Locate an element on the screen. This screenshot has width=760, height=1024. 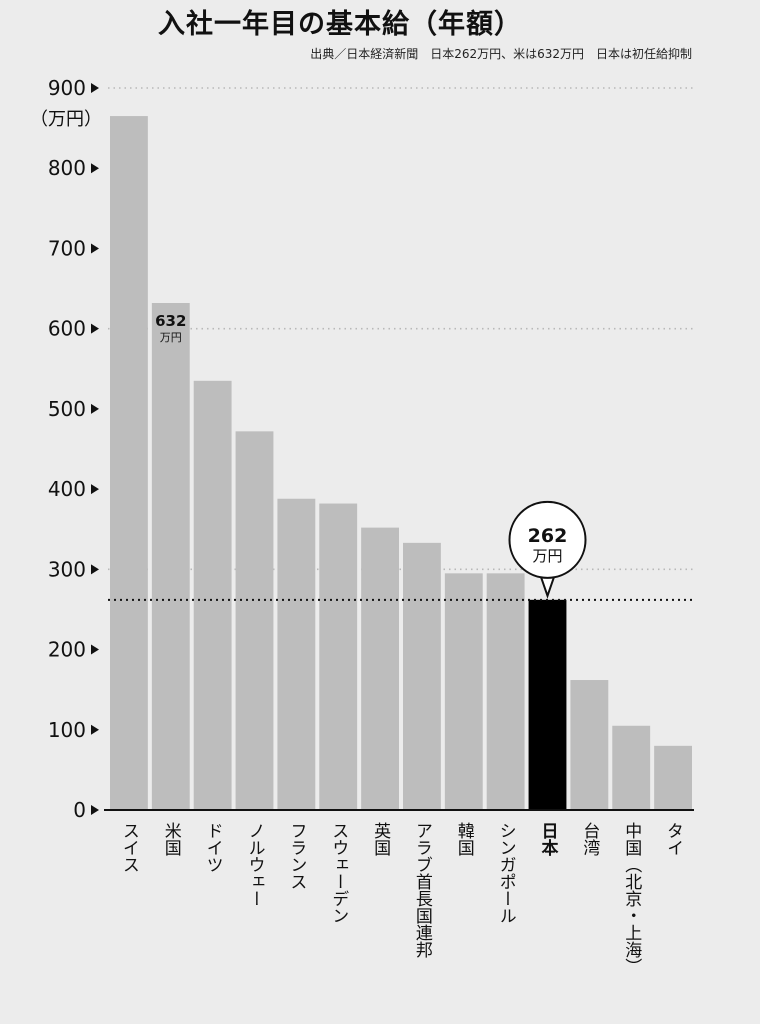
chart-subtitle: 出典／日本経済新聞 日本262万円、米は632万円 日本は初任給抑制 is located at coordinates (501, 54).